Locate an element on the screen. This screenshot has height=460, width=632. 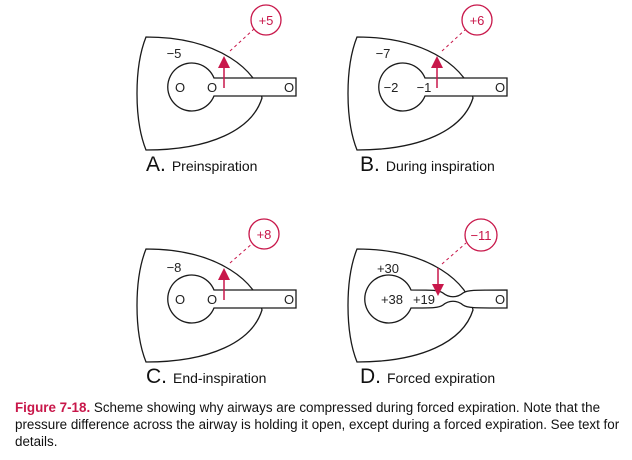
panel-b: +6 −7 −2 −1 O B. During inspiration is located at coordinates (427, 90).